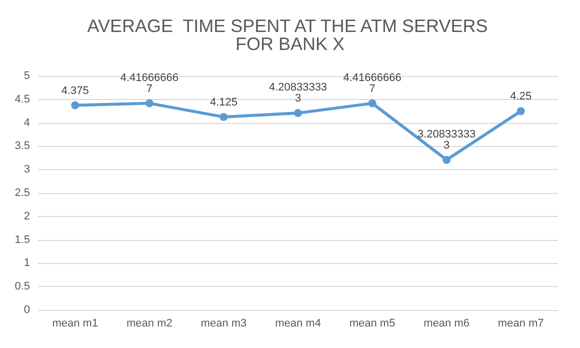 The image size is (580, 348). What do you see at coordinates (22, 240) in the screenshot?
I see `y-tick-label: 1.5` at bounding box center [22, 240].